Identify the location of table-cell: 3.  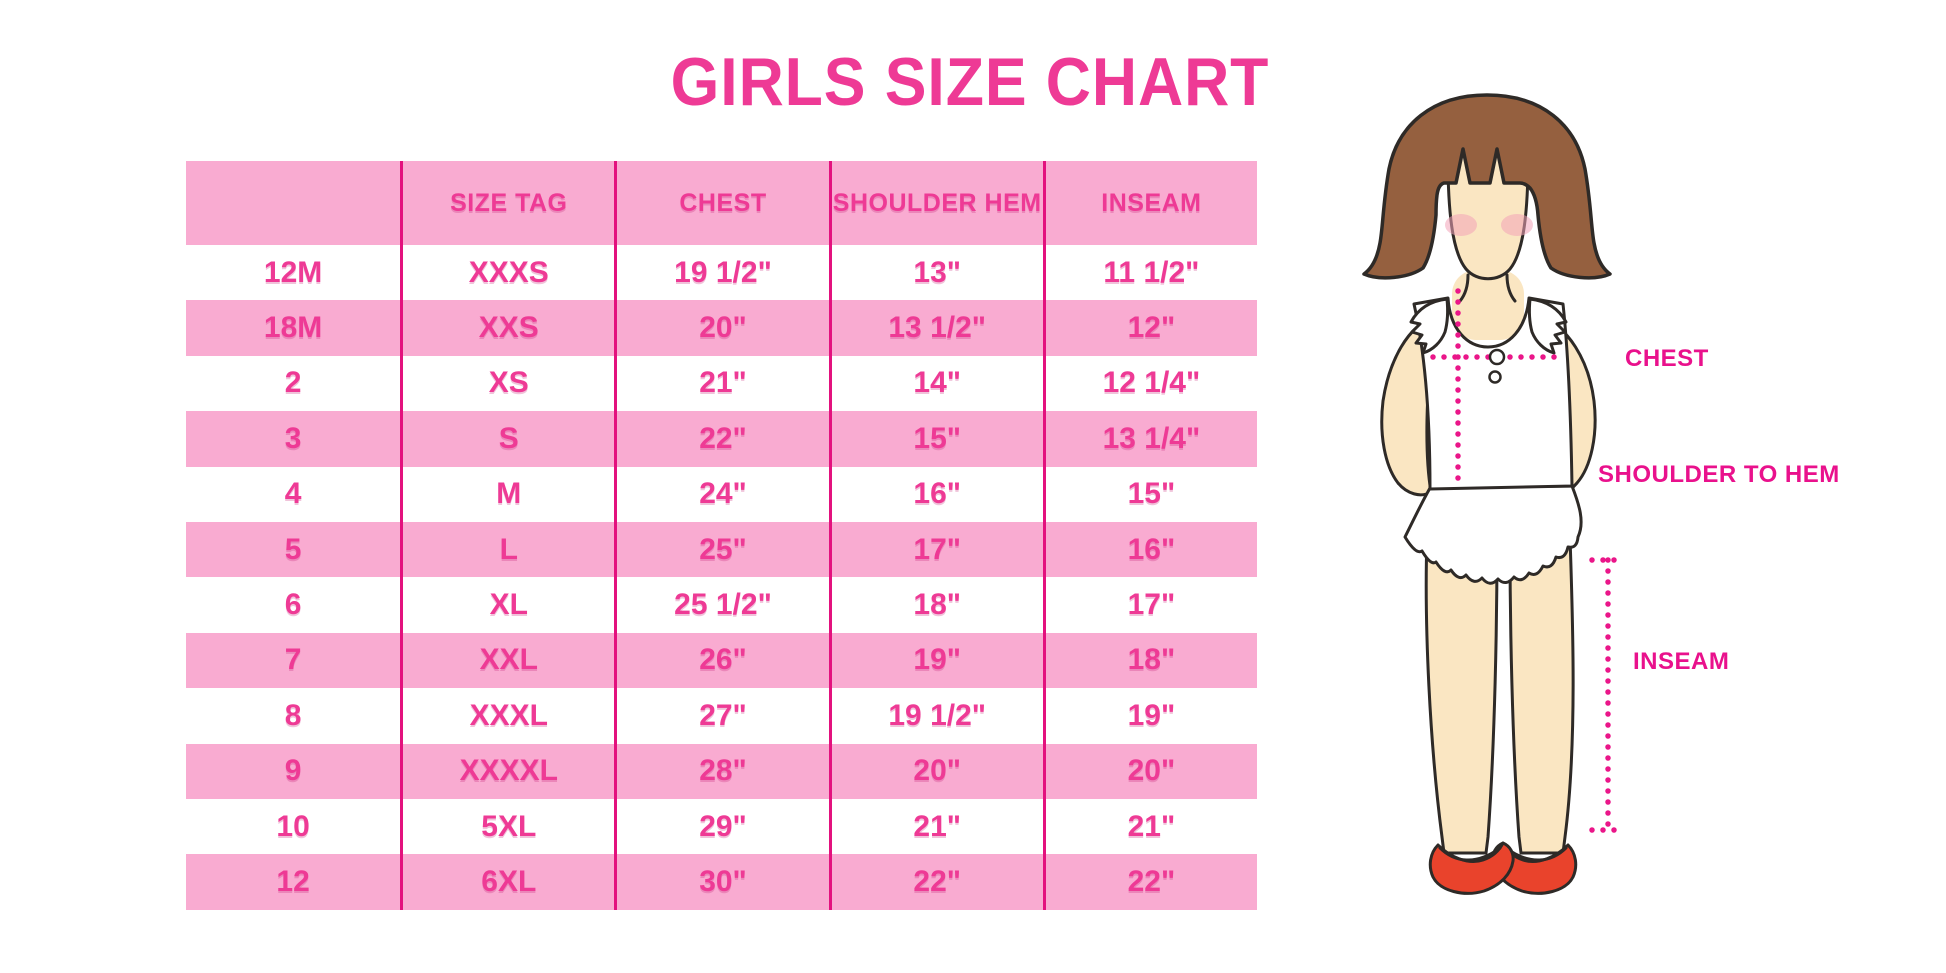
(293, 439).